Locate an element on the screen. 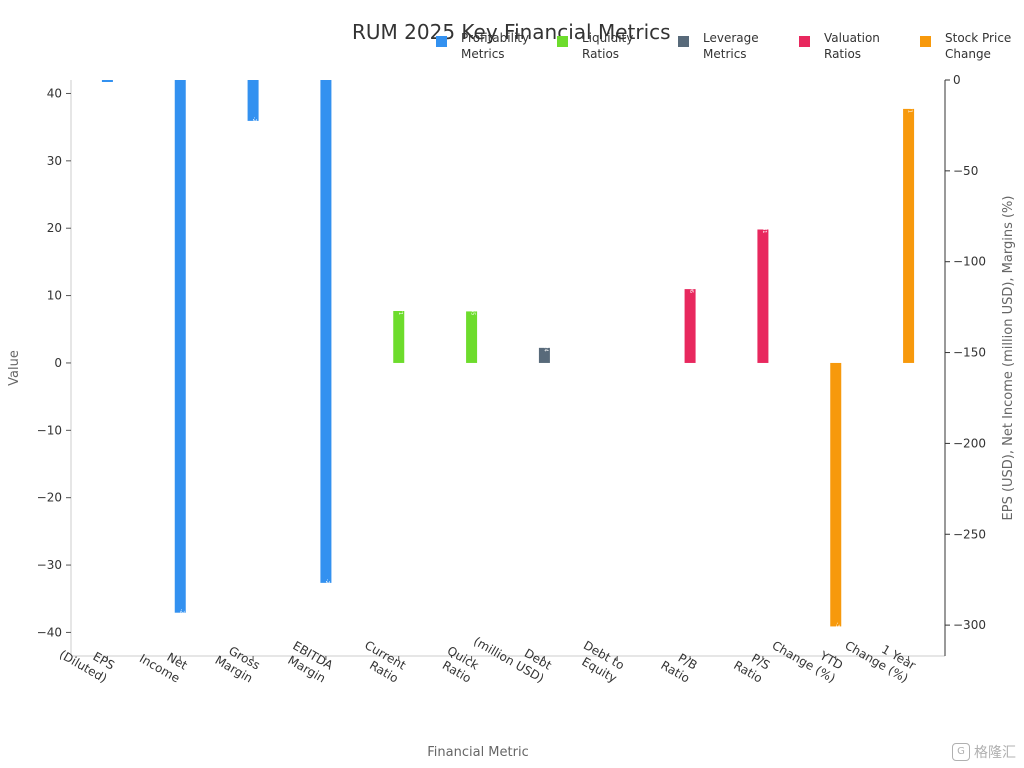 This screenshot has width=1024, height=768. x-tick-label: Debt(million USD) is located at coordinates (512, 660).